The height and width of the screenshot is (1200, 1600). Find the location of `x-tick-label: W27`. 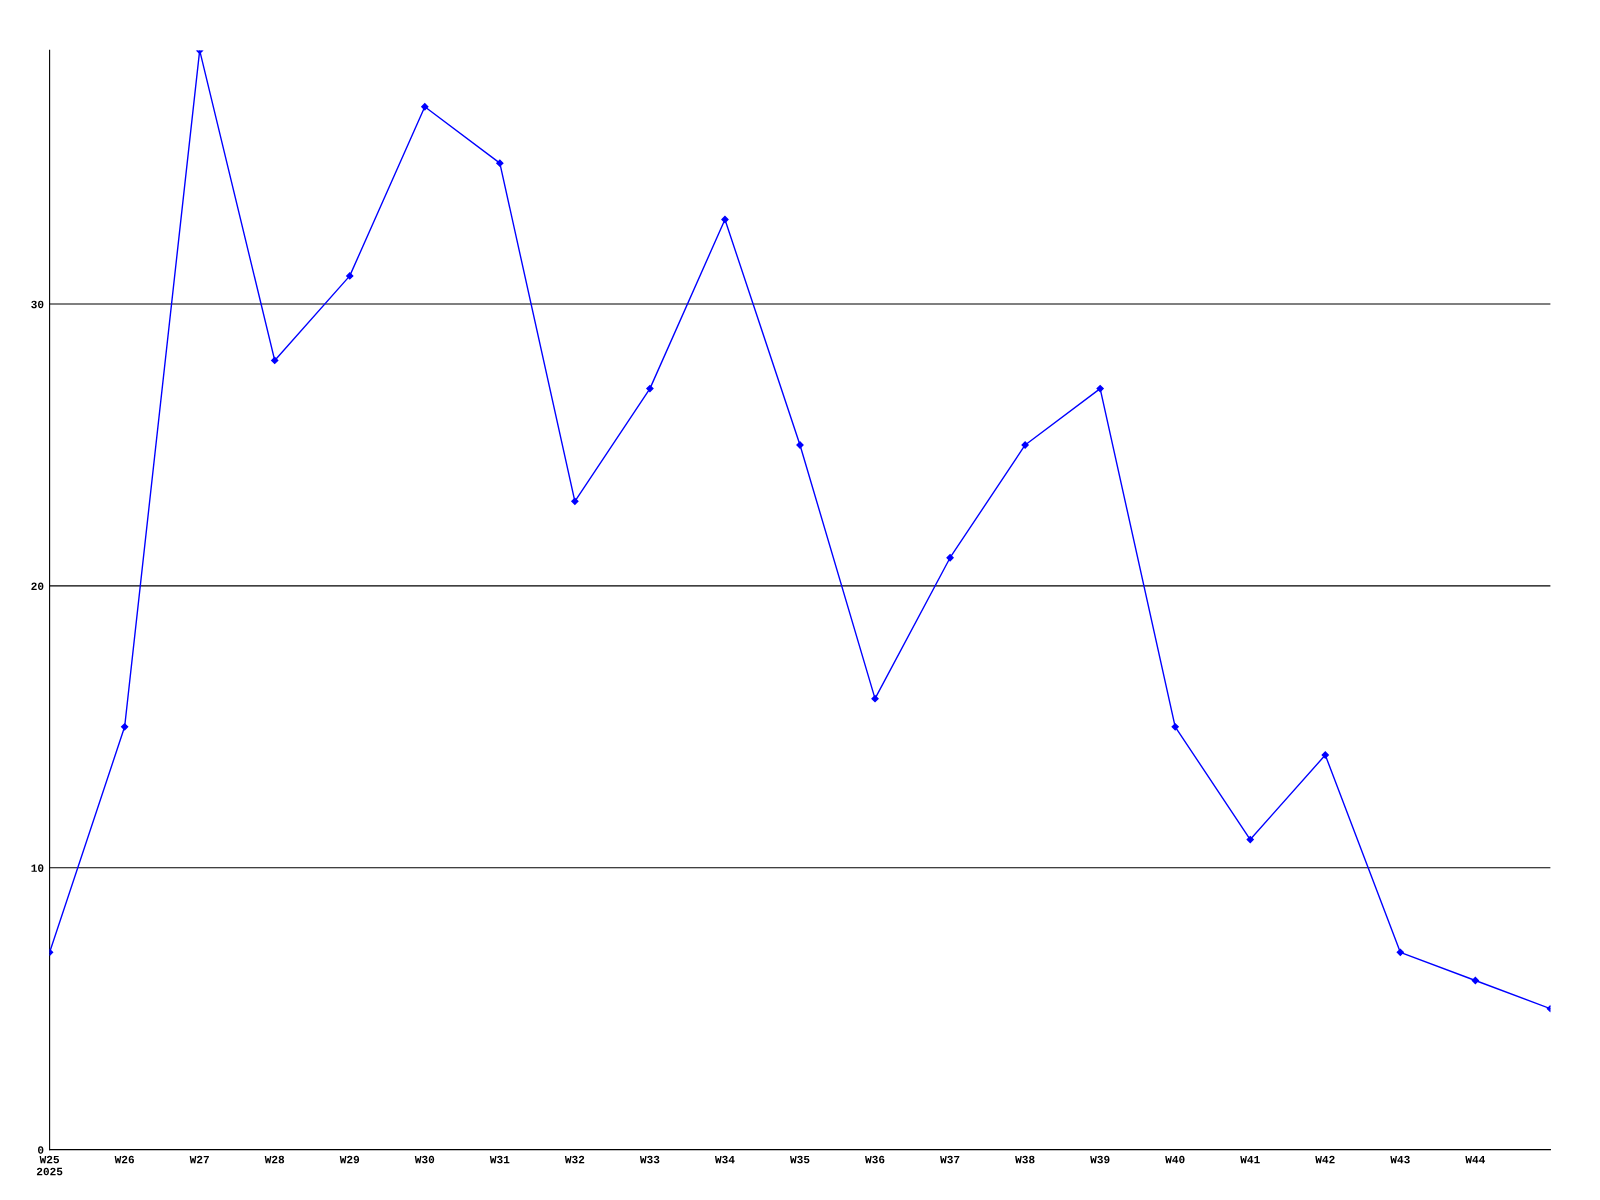

x-tick-label: W27 is located at coordinates (199, 1159).